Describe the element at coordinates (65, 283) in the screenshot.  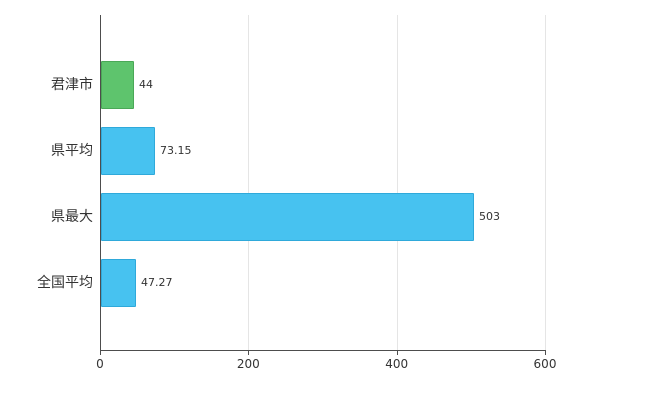
I see `category-label-3: 全国平均` at that location.